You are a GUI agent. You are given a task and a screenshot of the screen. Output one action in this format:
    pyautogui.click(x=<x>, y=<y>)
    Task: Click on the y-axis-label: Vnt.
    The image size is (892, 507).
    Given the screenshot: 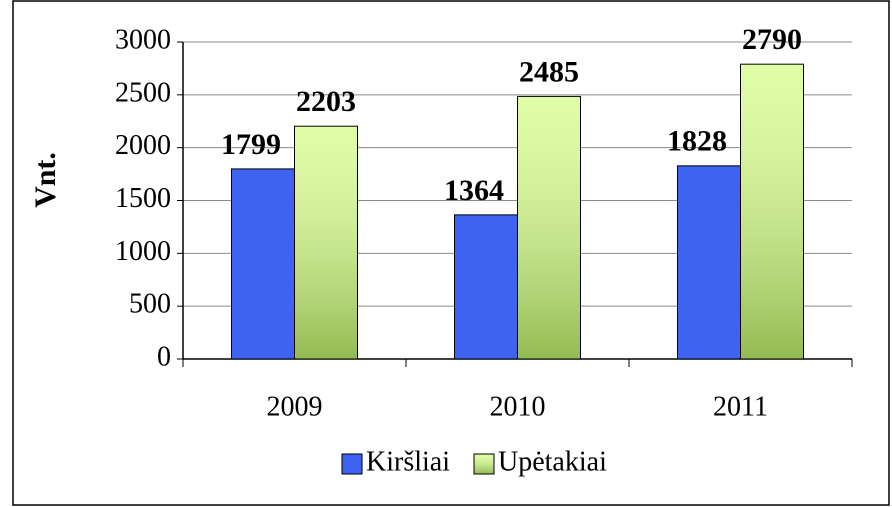 What is the action you would take?
    pyautogui.click(x=45, y=180)
    